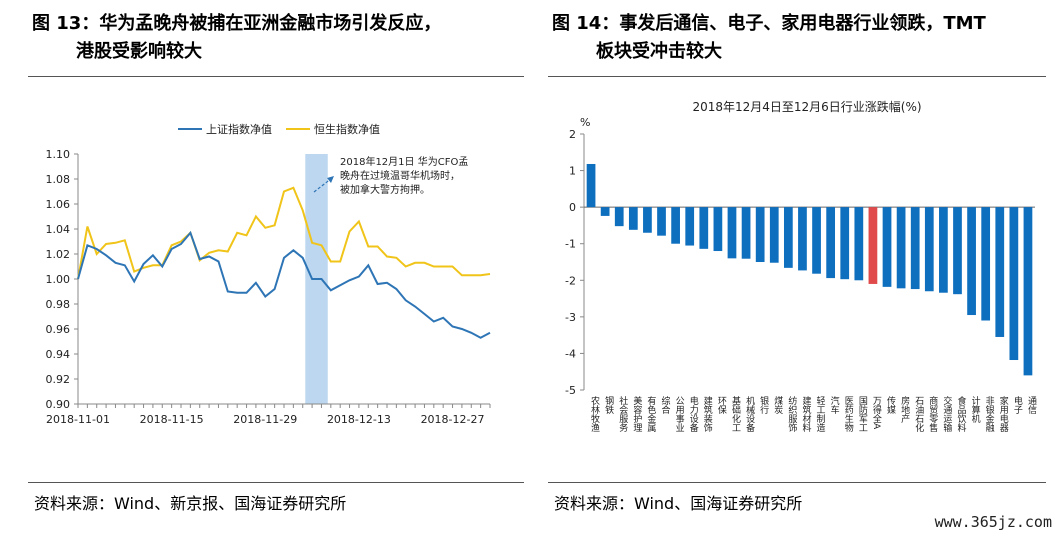 The image size is (1060, 537). Describe the element at coordinates (707, 414) in the screenshot. I see `category-label: 建筑装饰` at that location.